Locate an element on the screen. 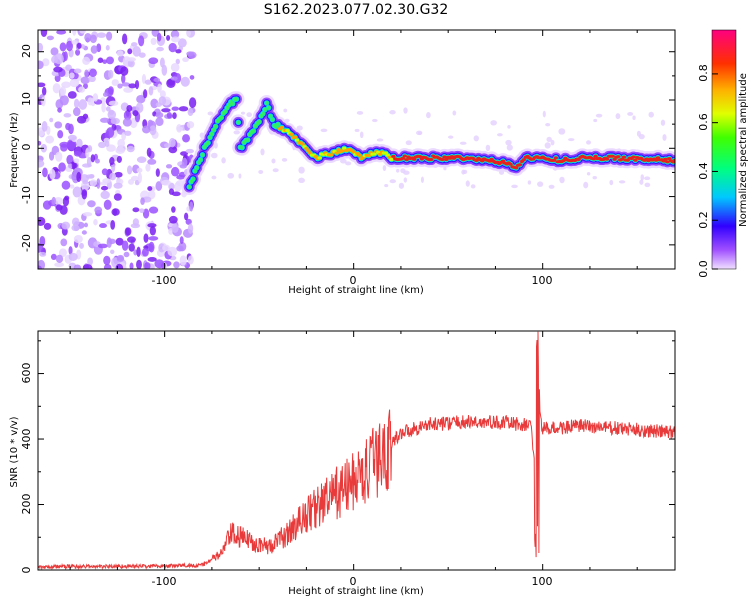  bottom-y-tick-label: 0 is located at coordinates (26, 570).